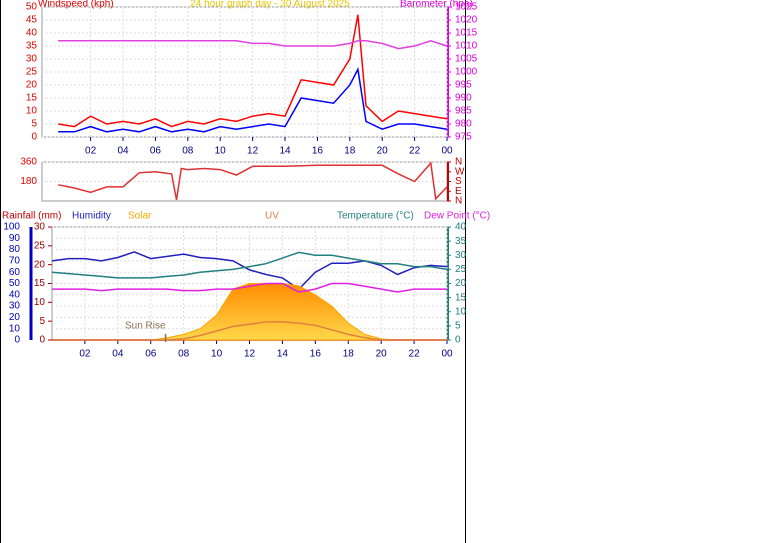  Describe the element at coordinates (463, 137) in the screenshot. I see `y2-tick-label: 975` at that location.